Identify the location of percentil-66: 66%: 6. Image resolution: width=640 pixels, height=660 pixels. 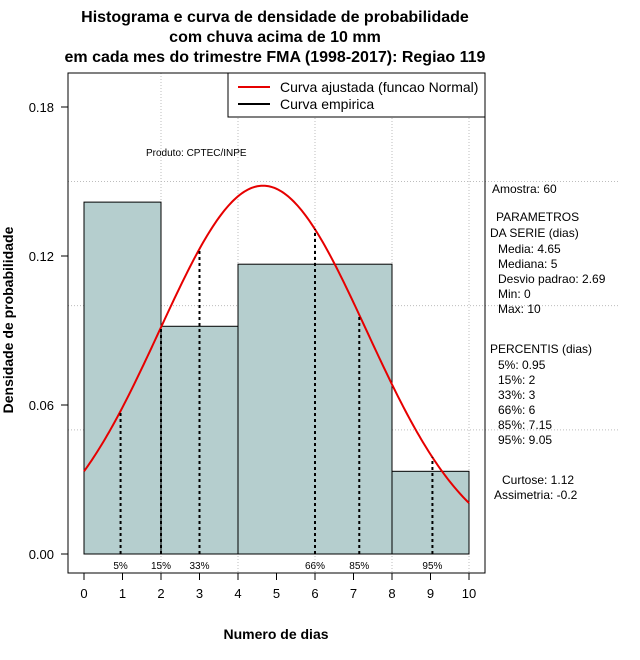
(517, 410).